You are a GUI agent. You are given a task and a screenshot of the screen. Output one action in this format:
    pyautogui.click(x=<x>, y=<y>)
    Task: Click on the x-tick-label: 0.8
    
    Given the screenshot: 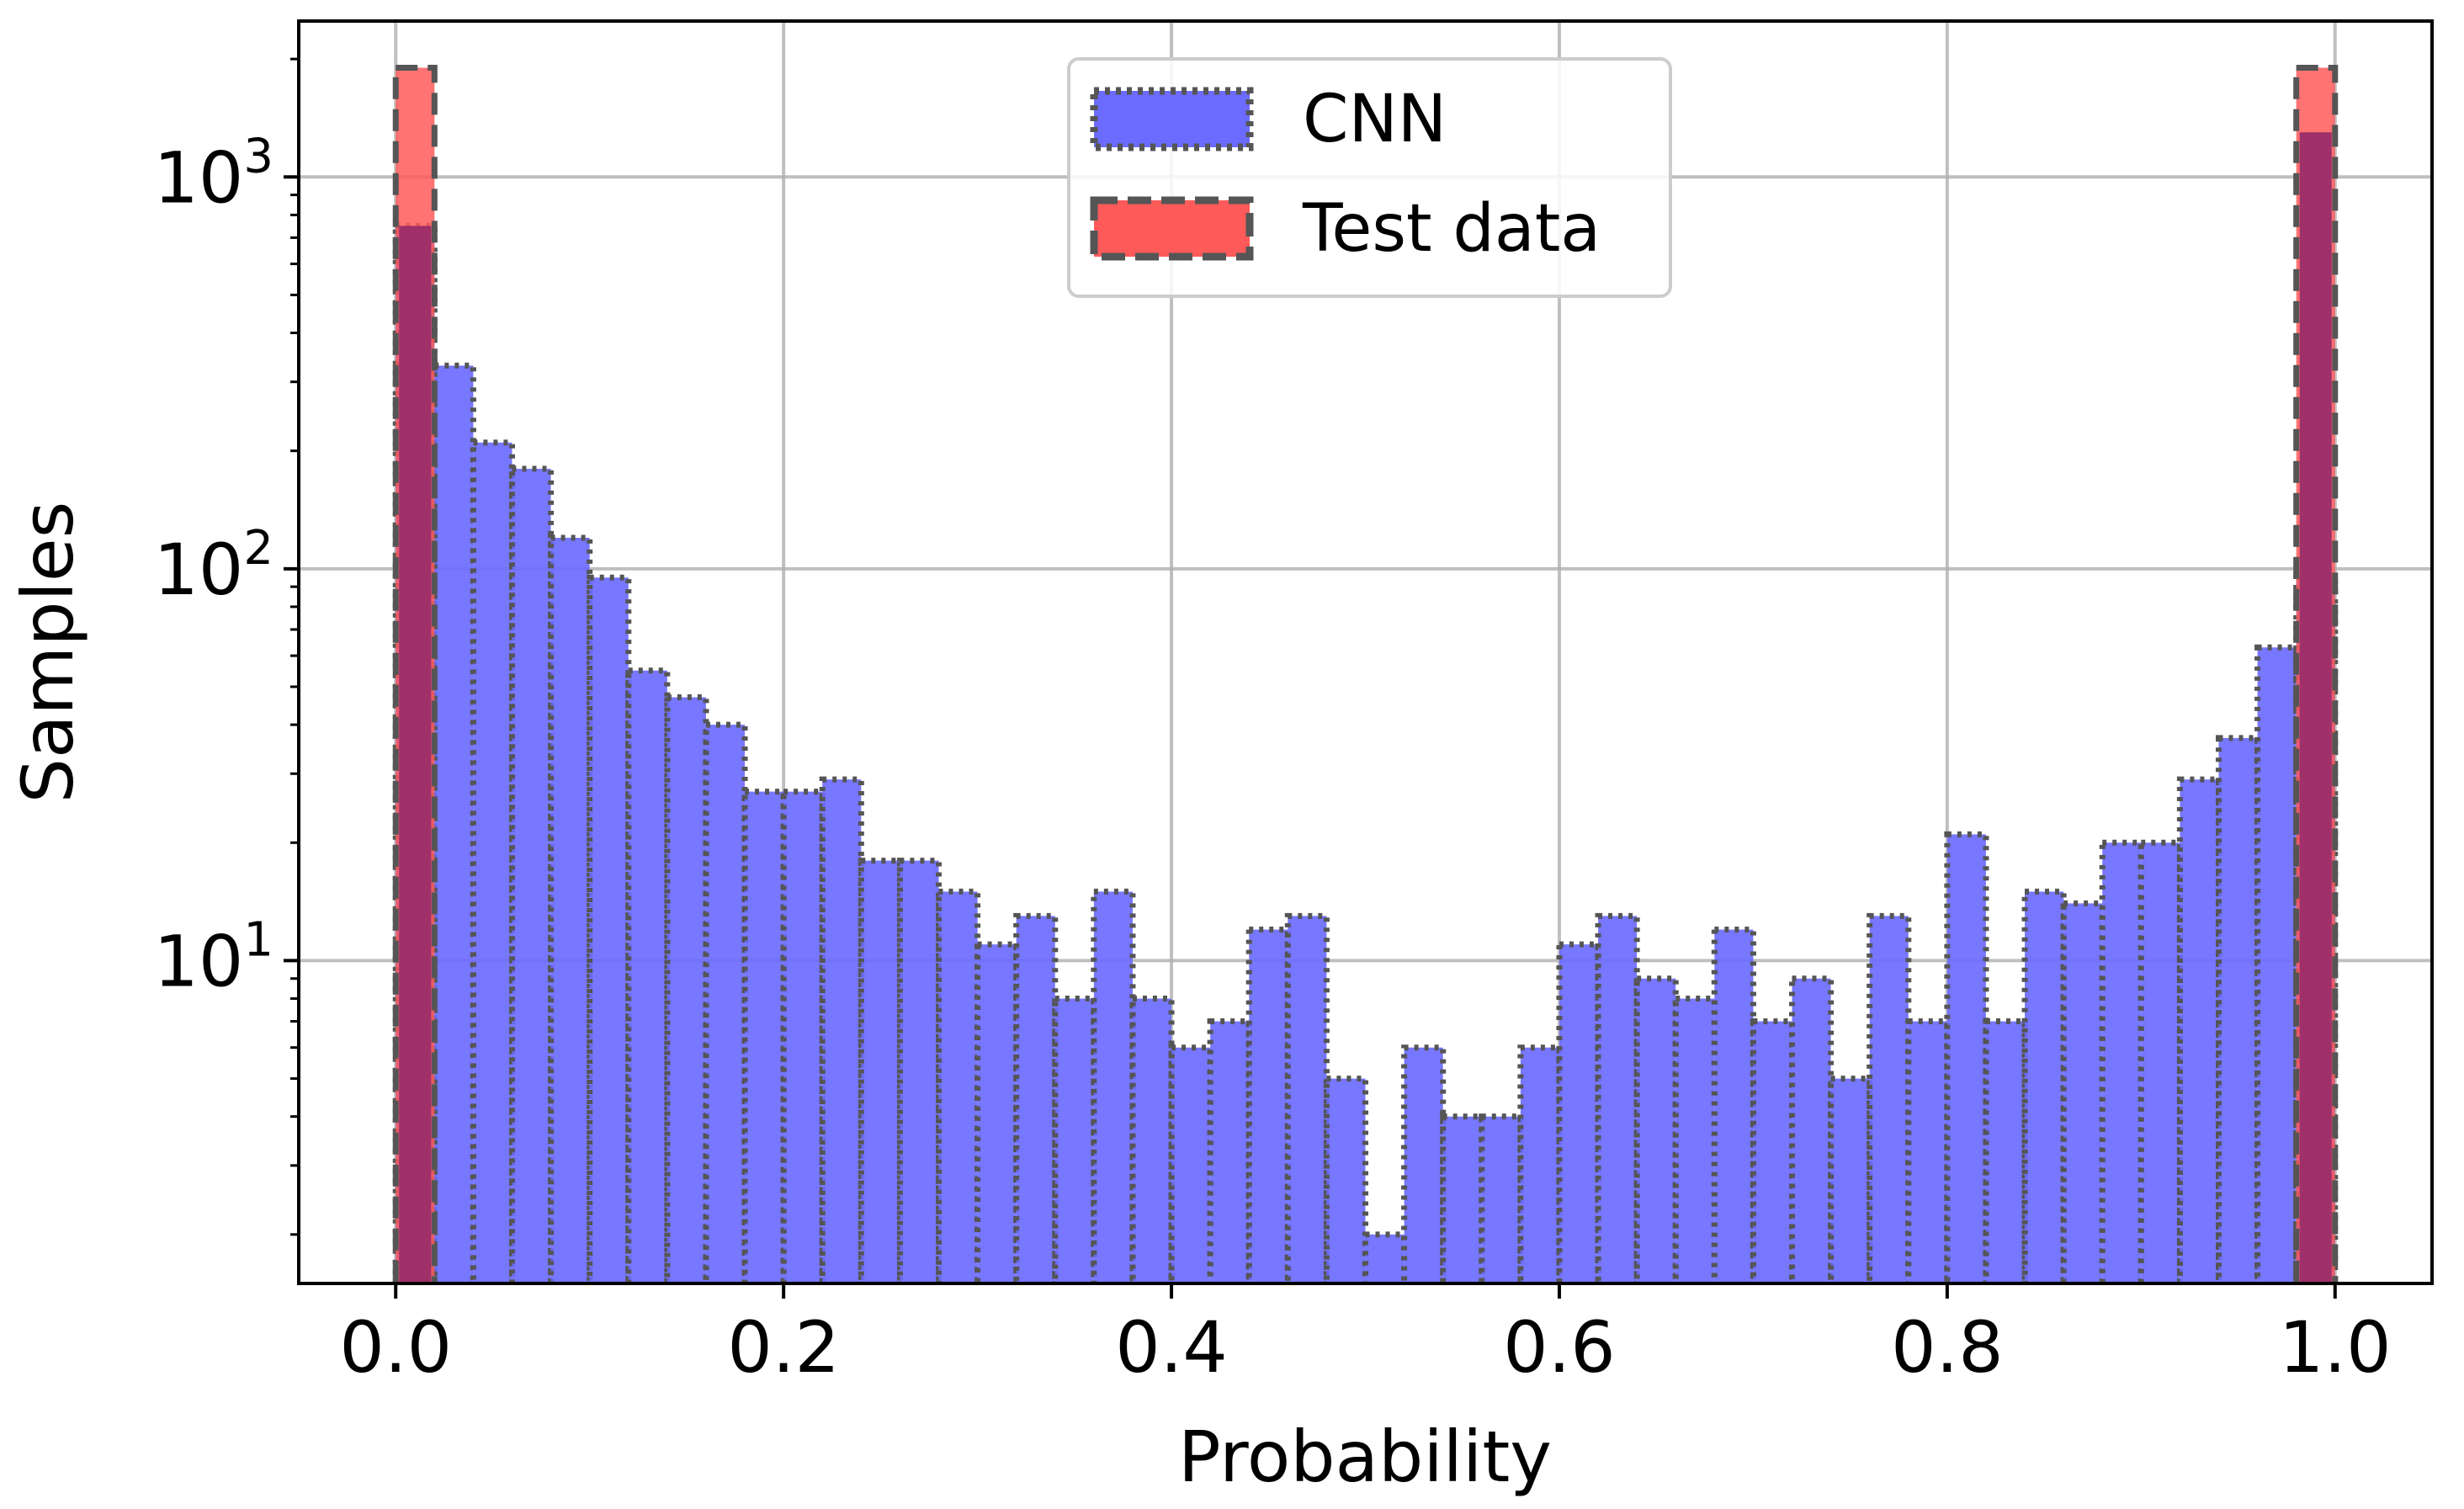 What is the action you would take?
    pyautogui.click(x=1947, y=1347)
    